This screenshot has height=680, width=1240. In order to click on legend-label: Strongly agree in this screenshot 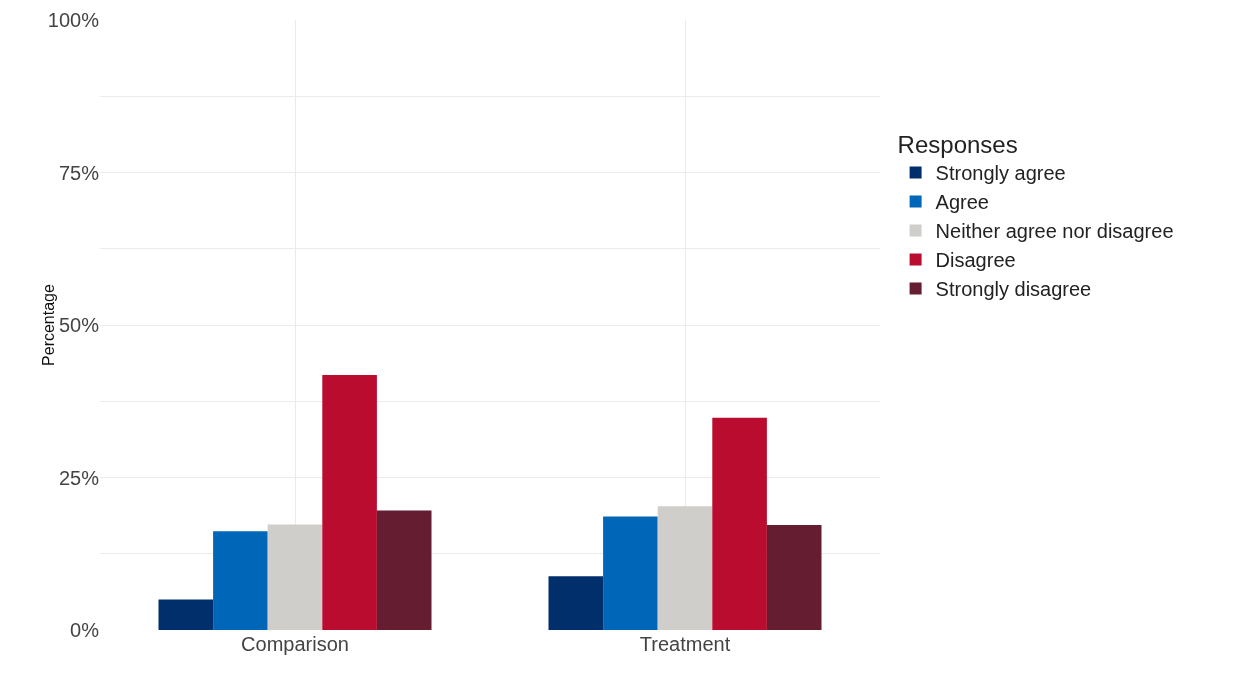, I will do `click(1000, 173)`.